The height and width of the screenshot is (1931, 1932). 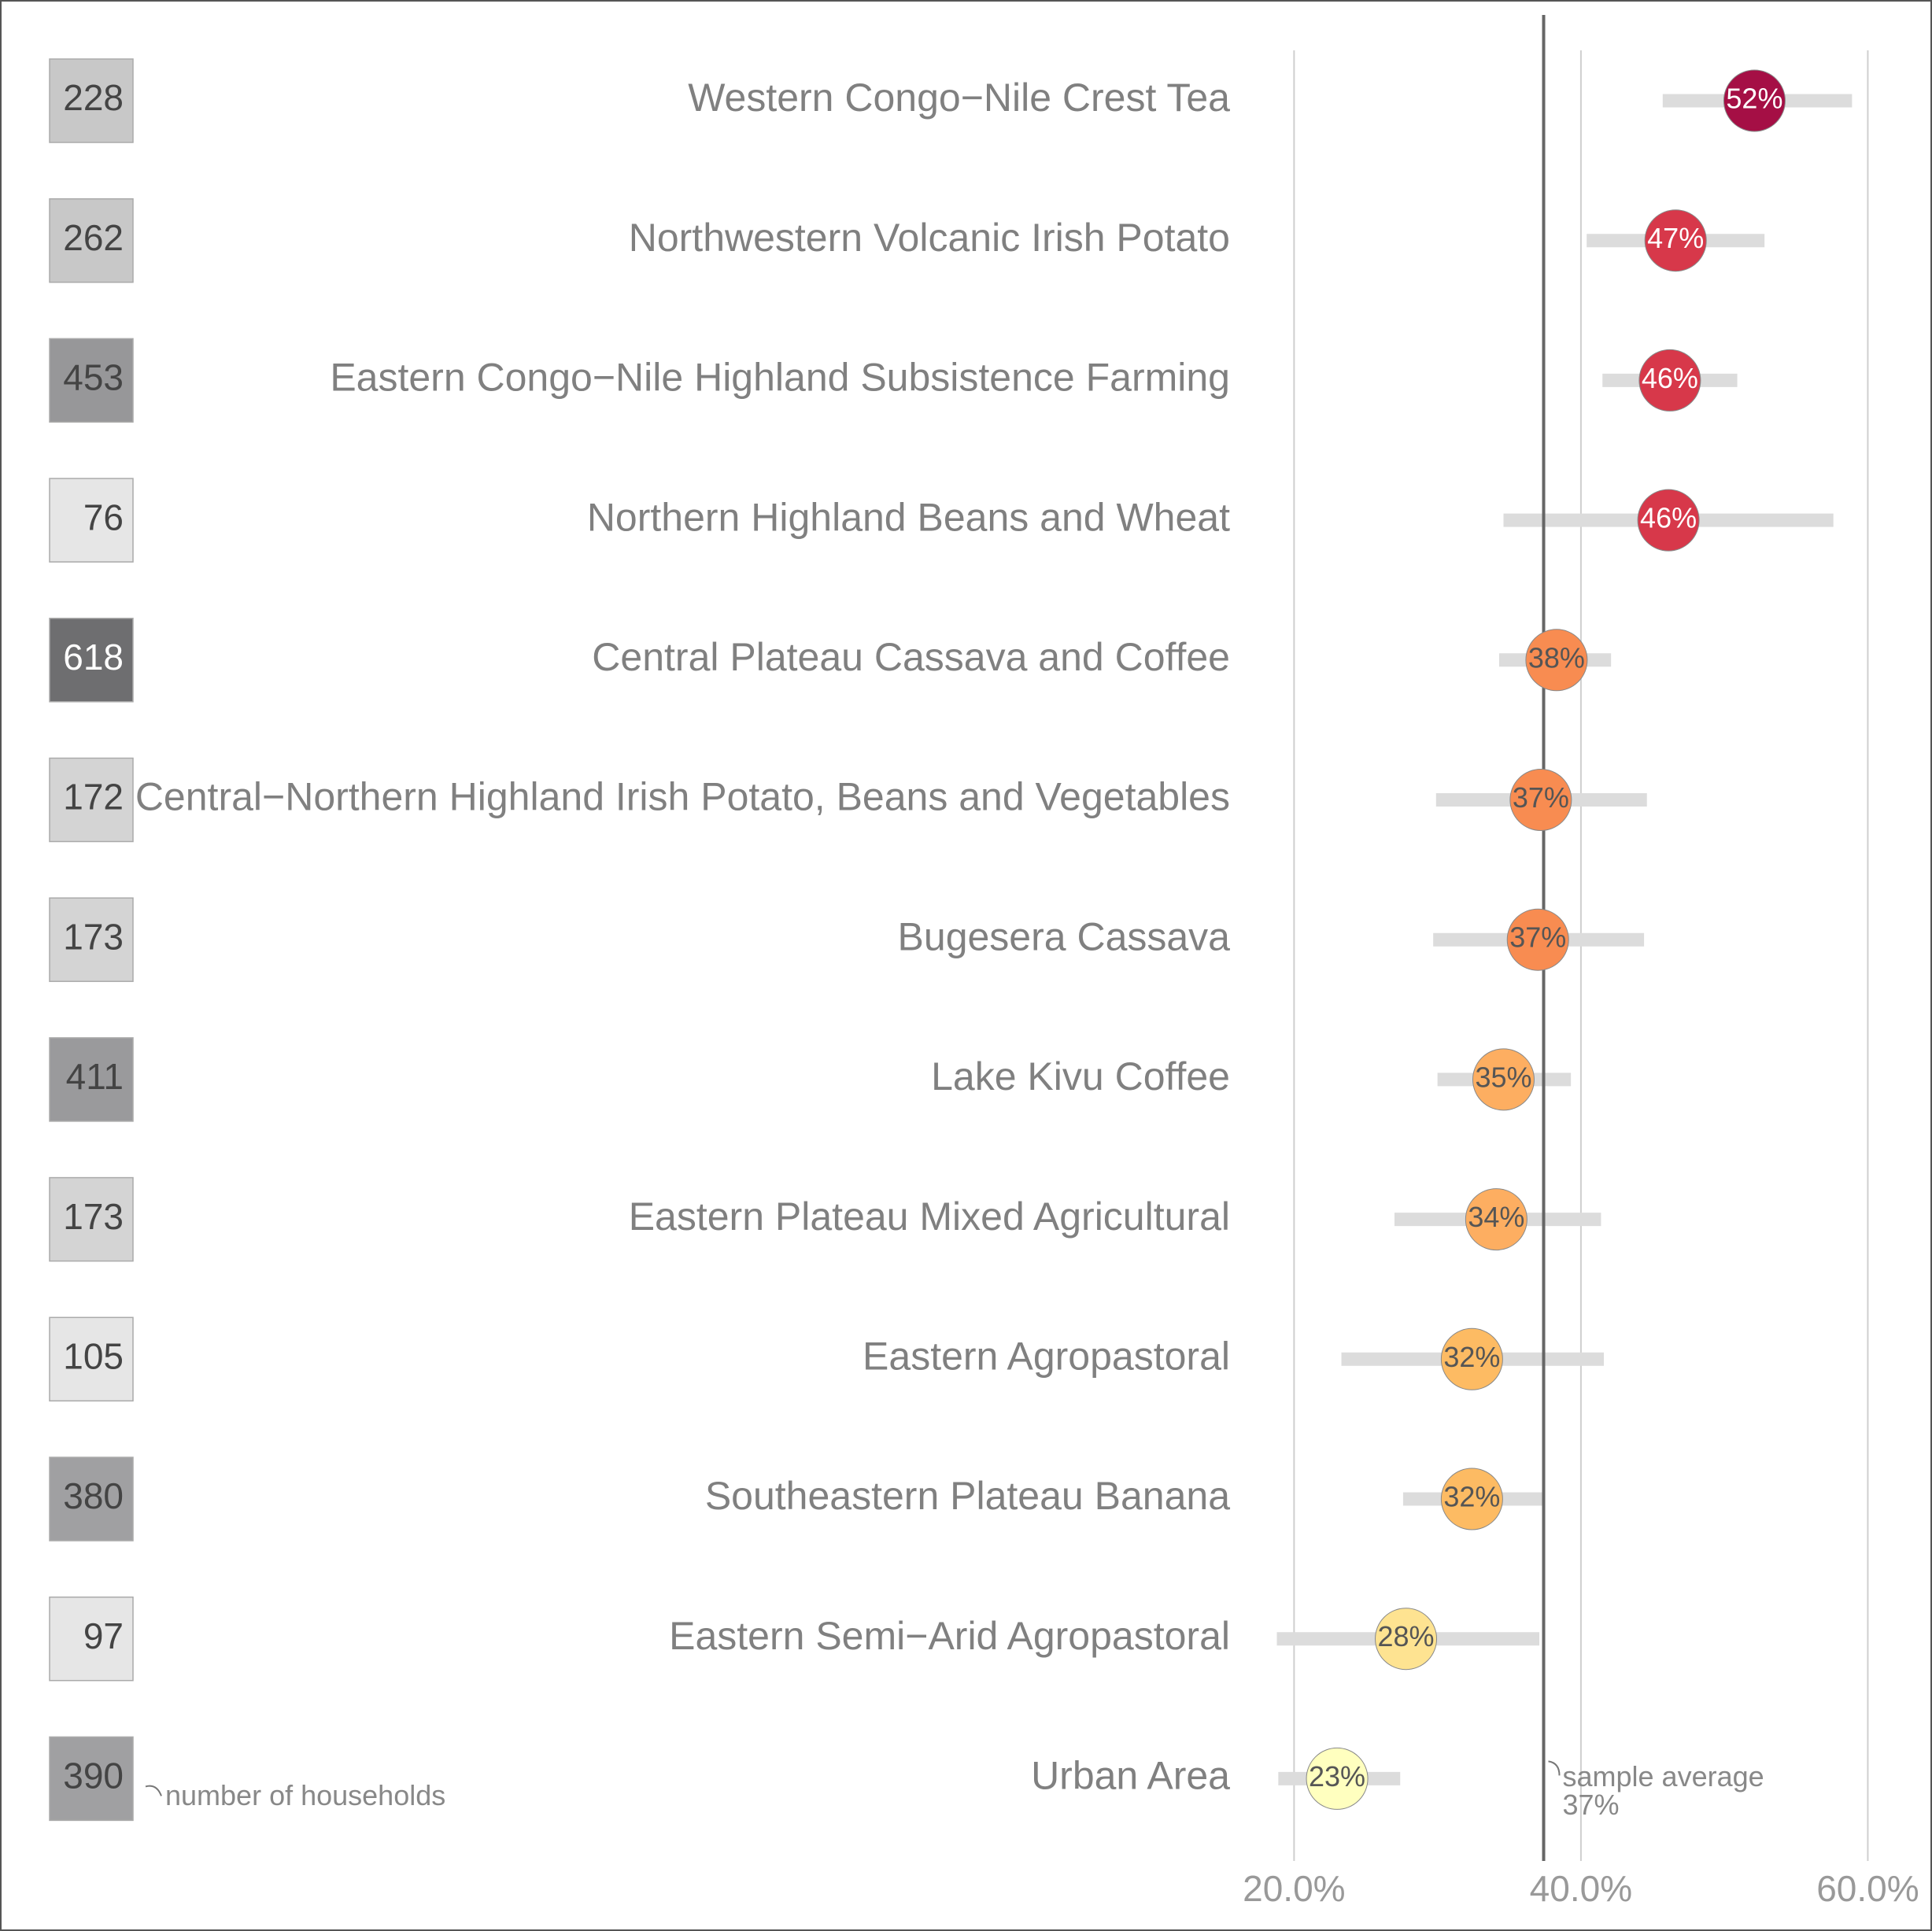 What do you see at coordinates (1406, 1636) in the screenshot?
I see `value-label: 28%` at bounding box center [1406, 1636].